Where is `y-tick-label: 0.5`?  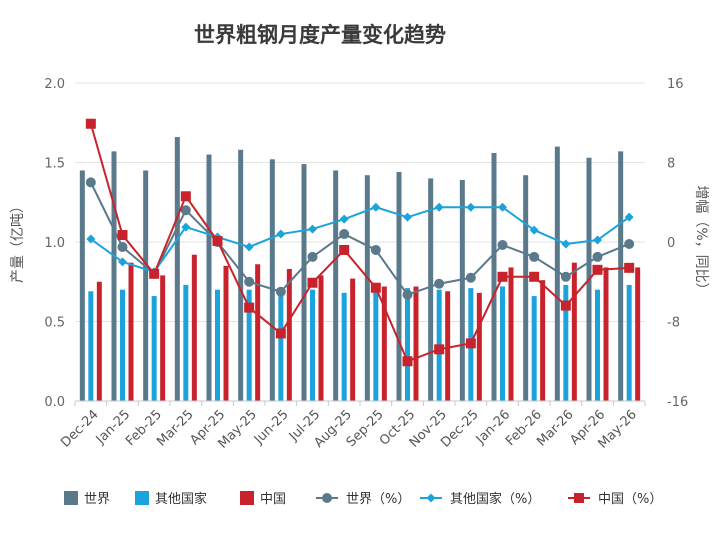 y-tick-label: 0.5 is located at coordinates (54, 323).